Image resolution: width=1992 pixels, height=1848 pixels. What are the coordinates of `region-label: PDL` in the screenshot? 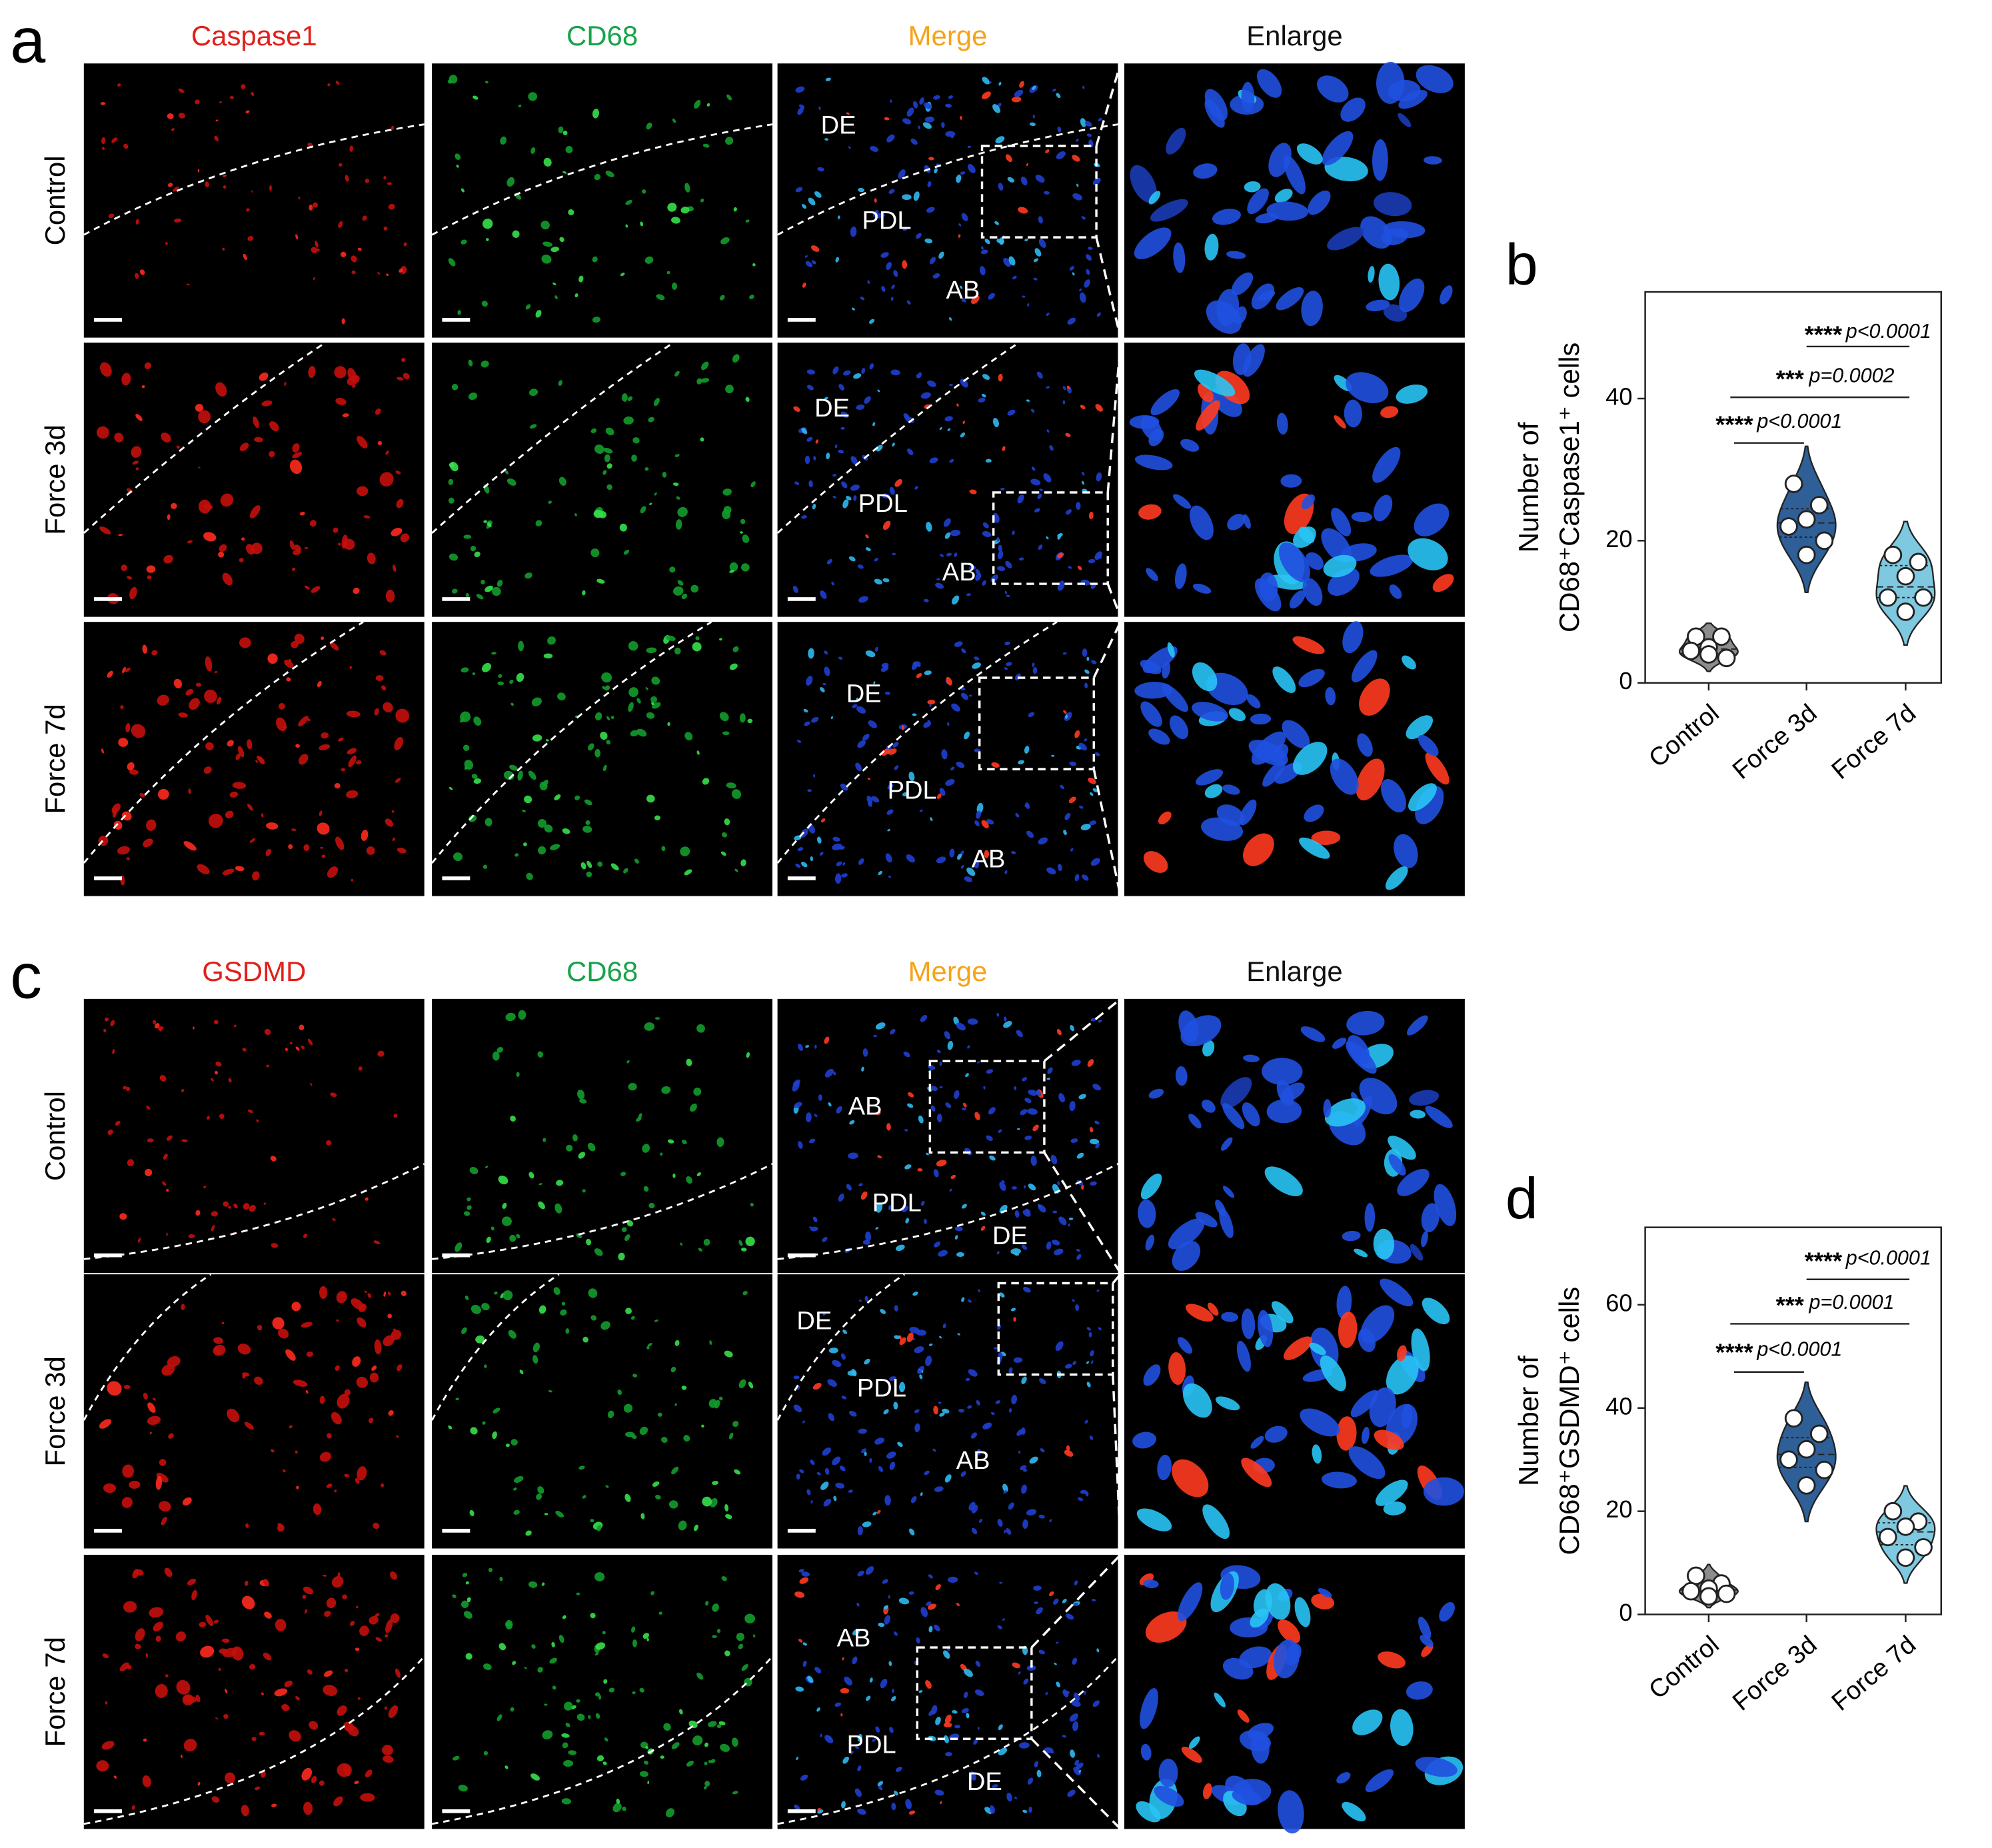 It's located at (881, 1389).